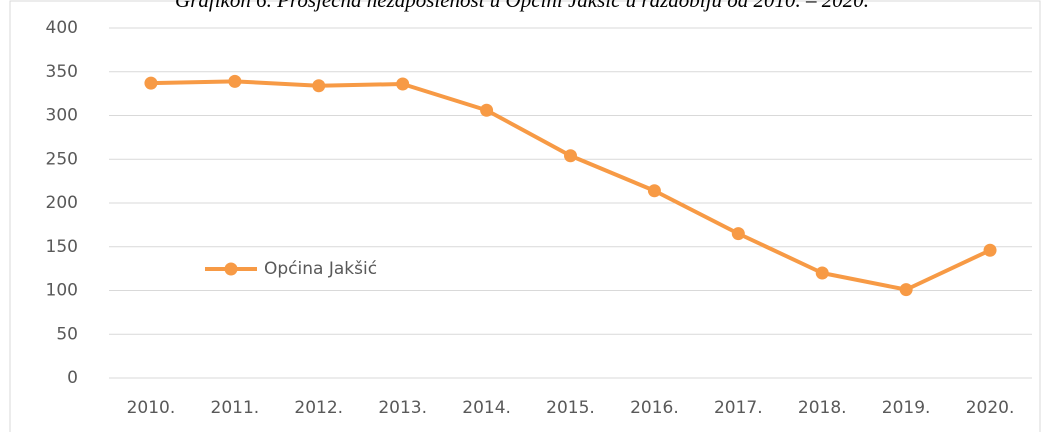 This screenshot has height=432, width=1044. I want to click on x-tick-label: 2011., so click(235, 408).